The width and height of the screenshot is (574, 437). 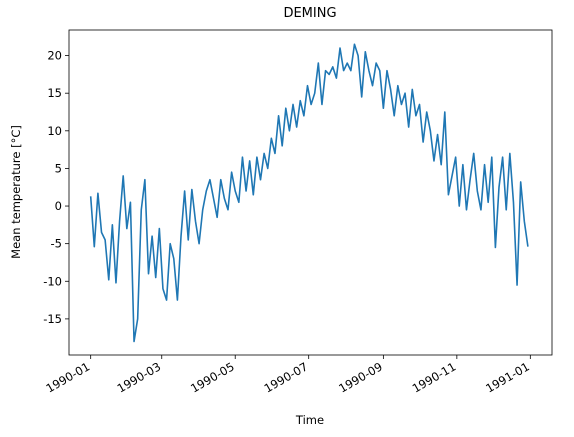 I want to click on chart-title: DEMING, so click(x=309, y=13).